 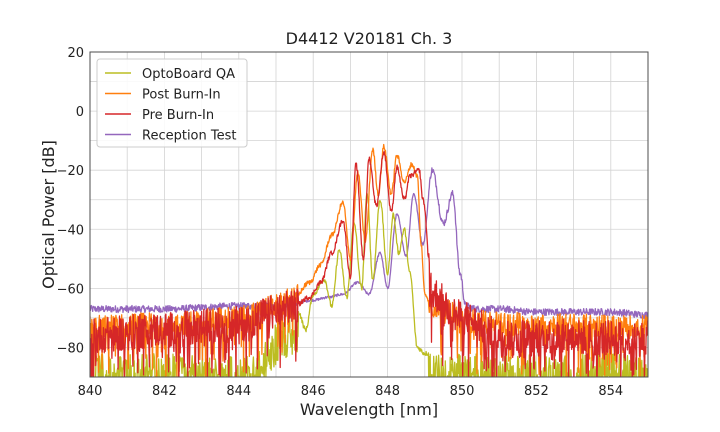 I want to click on legend-label: Post Burn-In, so click(x=181, y=95).